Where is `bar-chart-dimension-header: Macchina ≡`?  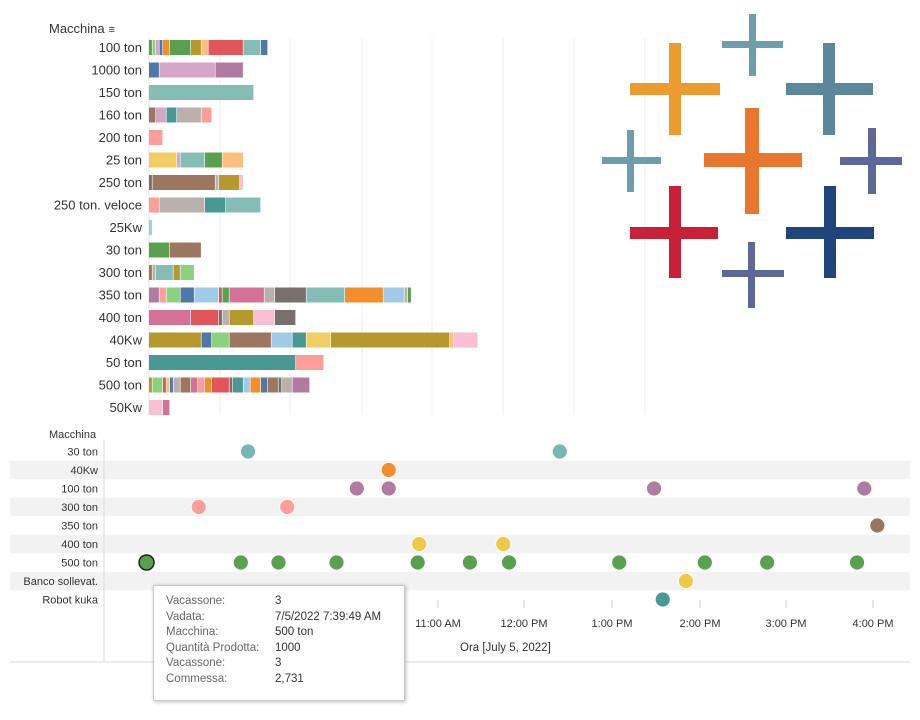 bar-chart-dimension-header: Macchina ≡ is located at coordinates (82, 28).